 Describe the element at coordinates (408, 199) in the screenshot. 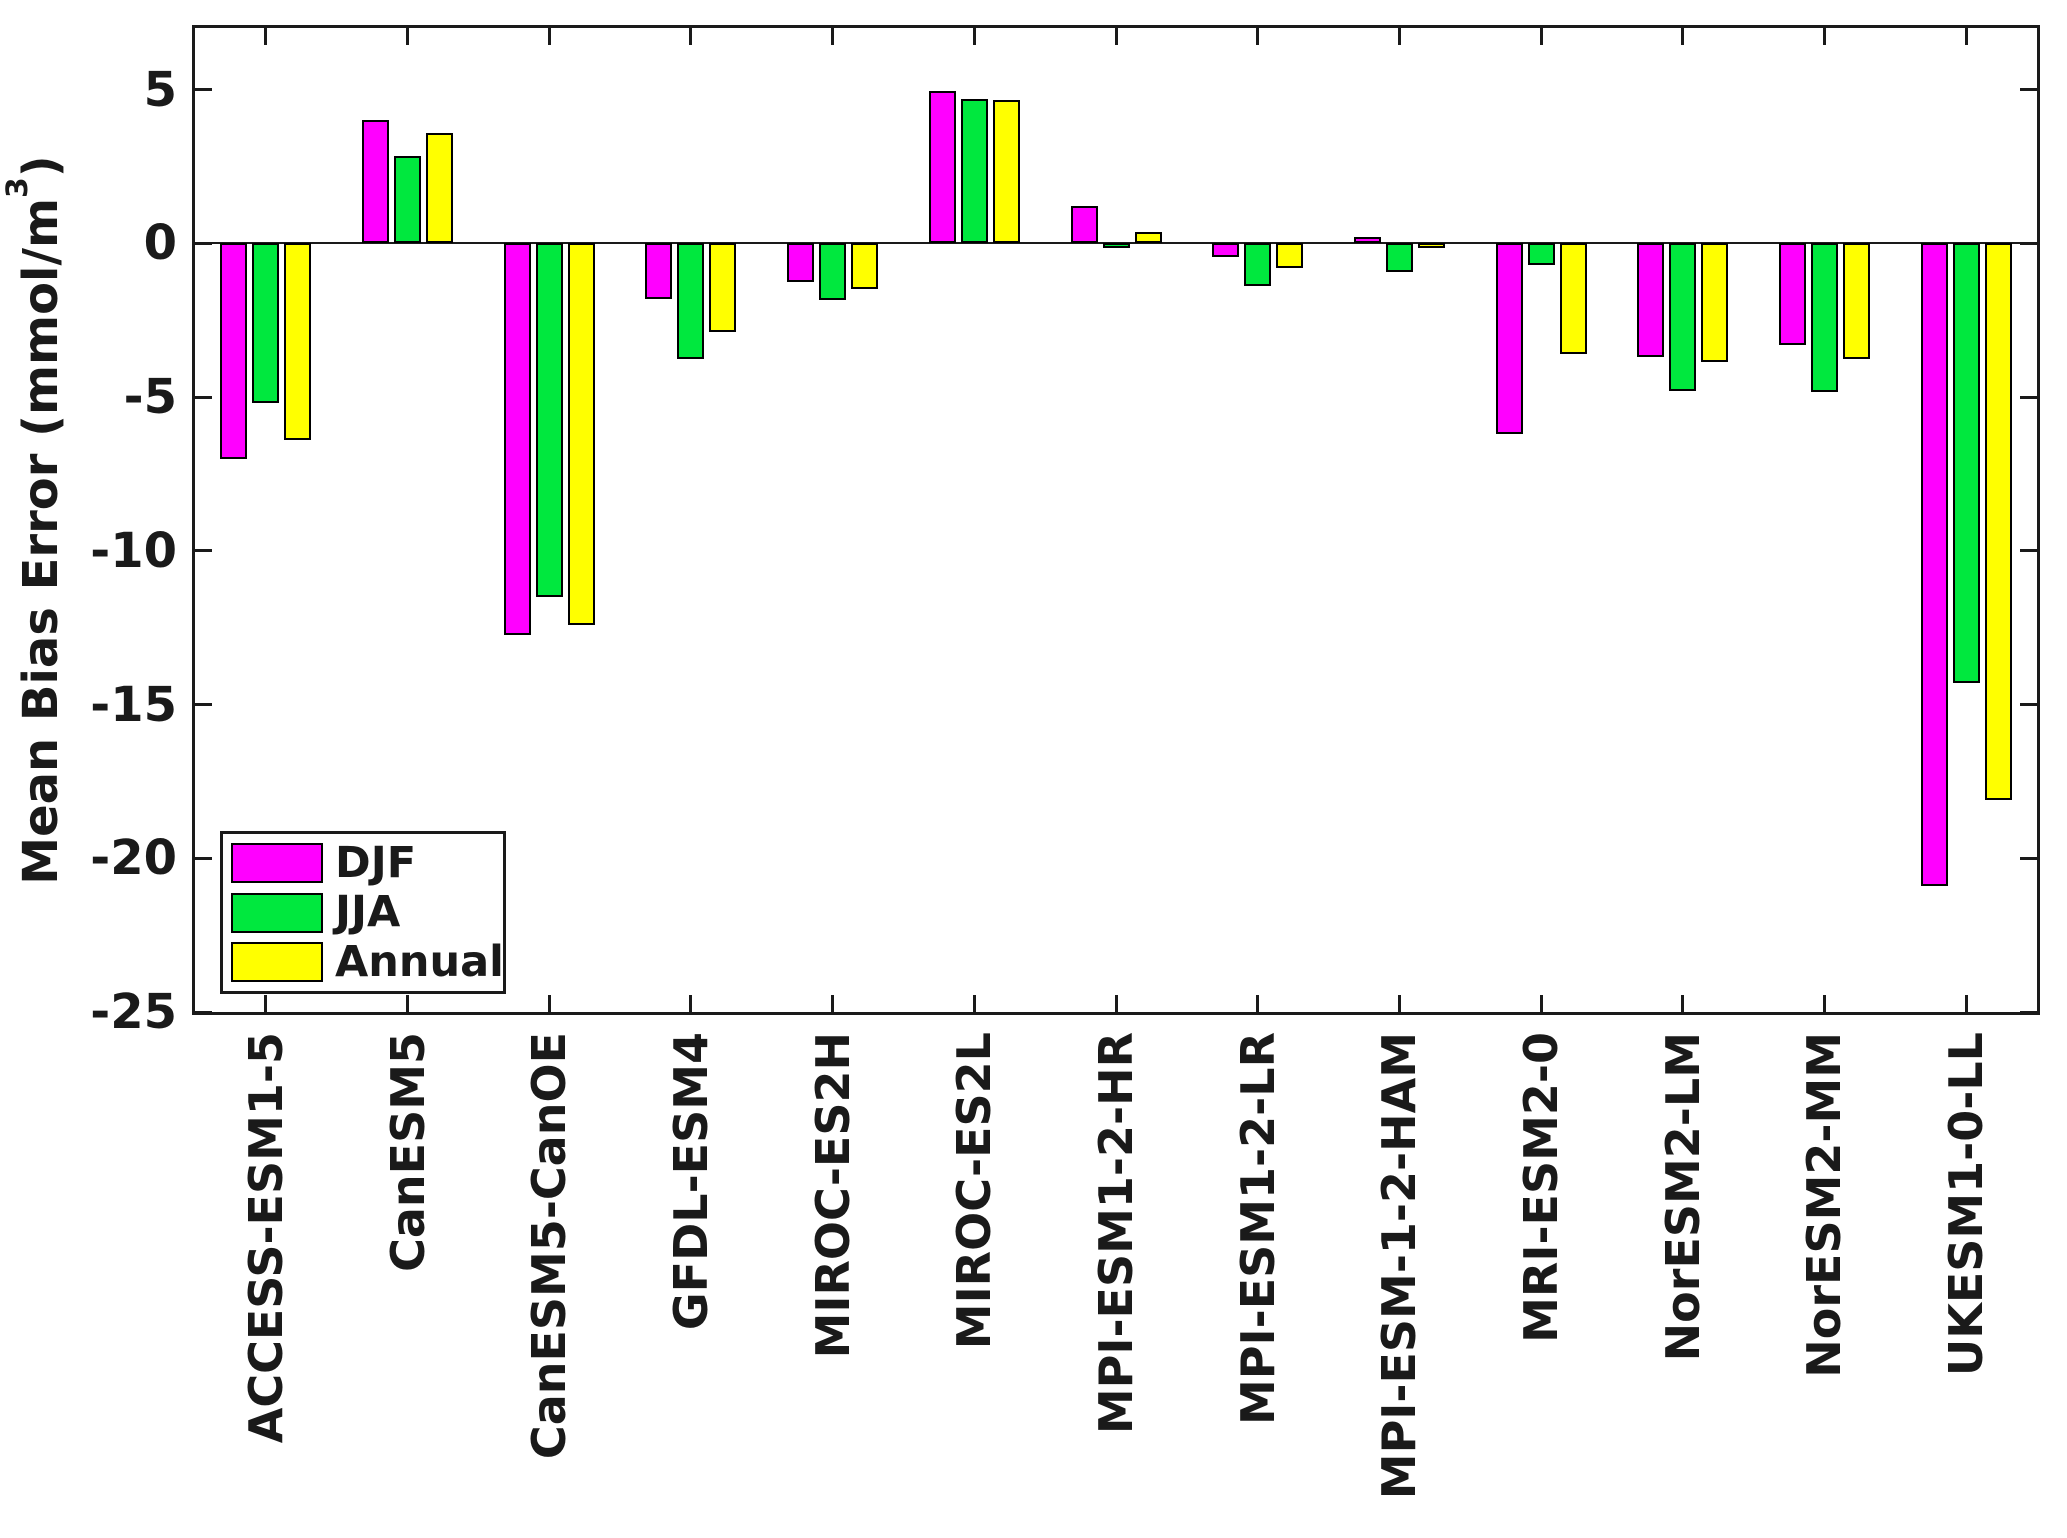

I see `bar-jja-canesm5` at that location.